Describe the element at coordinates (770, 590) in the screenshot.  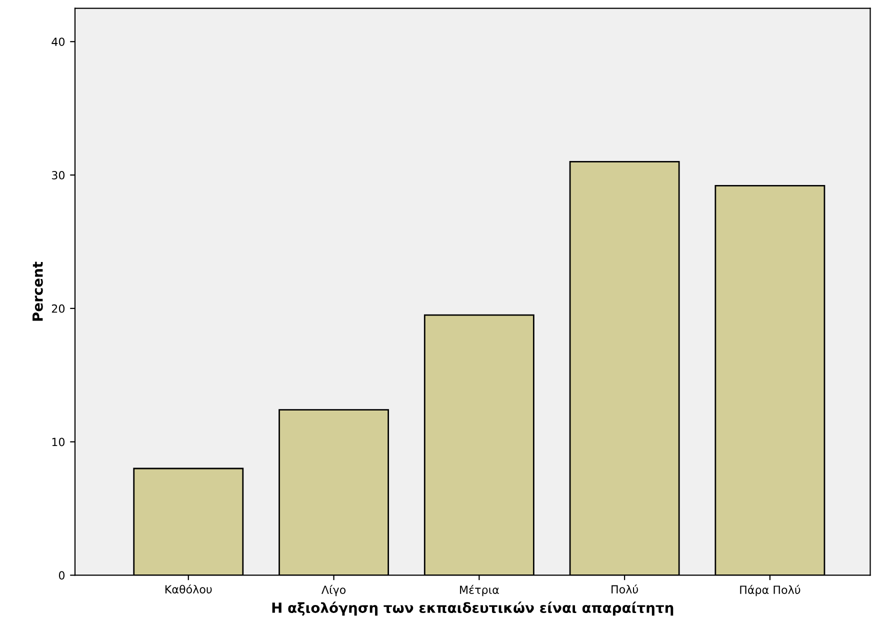
I see `x-tick-label: Πάρα Πολύ` at that location.